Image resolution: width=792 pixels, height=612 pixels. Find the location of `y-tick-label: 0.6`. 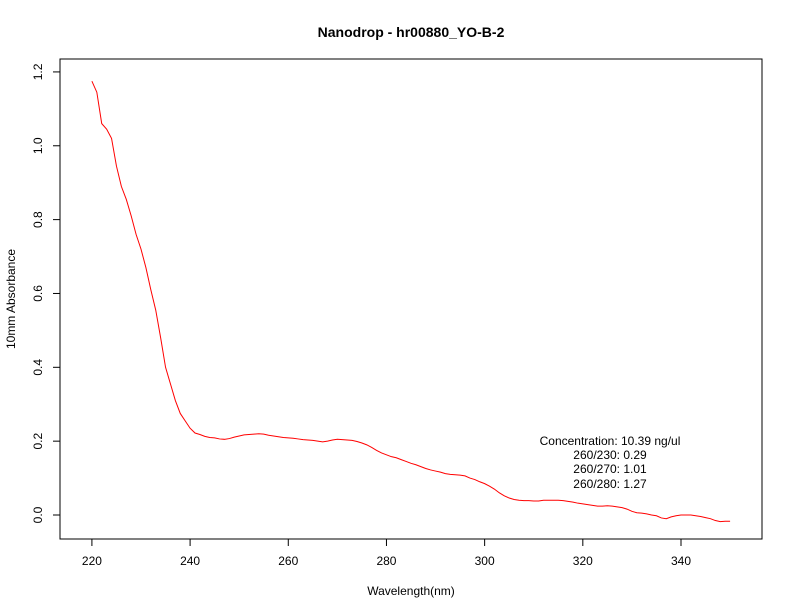

y-tick-label: 0.6 is located at coordinates (38, 293).